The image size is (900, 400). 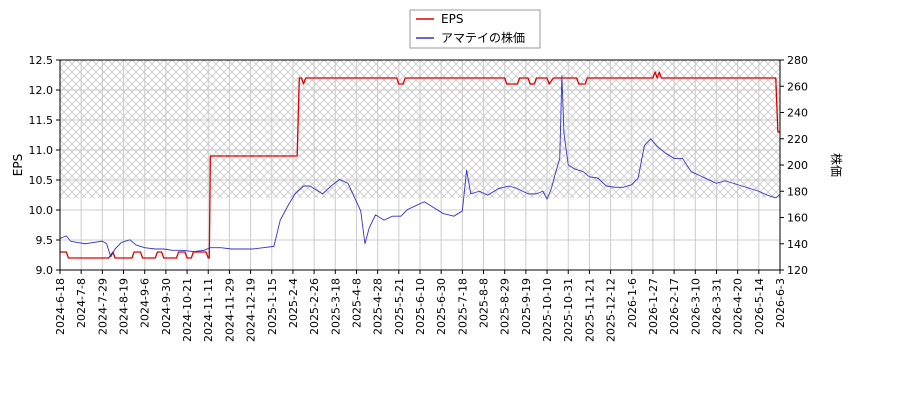 What do you see at coordinates (780, 303) in the screenshot?
I see `x-tick-label: 2026-6-3` at bounding box center [780, 303].